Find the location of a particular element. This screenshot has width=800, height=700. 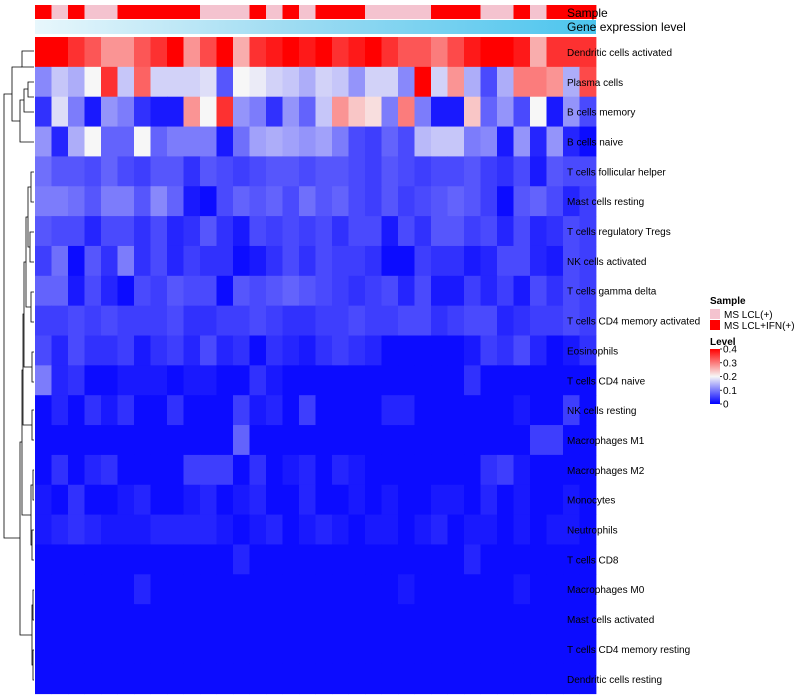

row-label: T cells CD8 is located at coordinates (593, 560).